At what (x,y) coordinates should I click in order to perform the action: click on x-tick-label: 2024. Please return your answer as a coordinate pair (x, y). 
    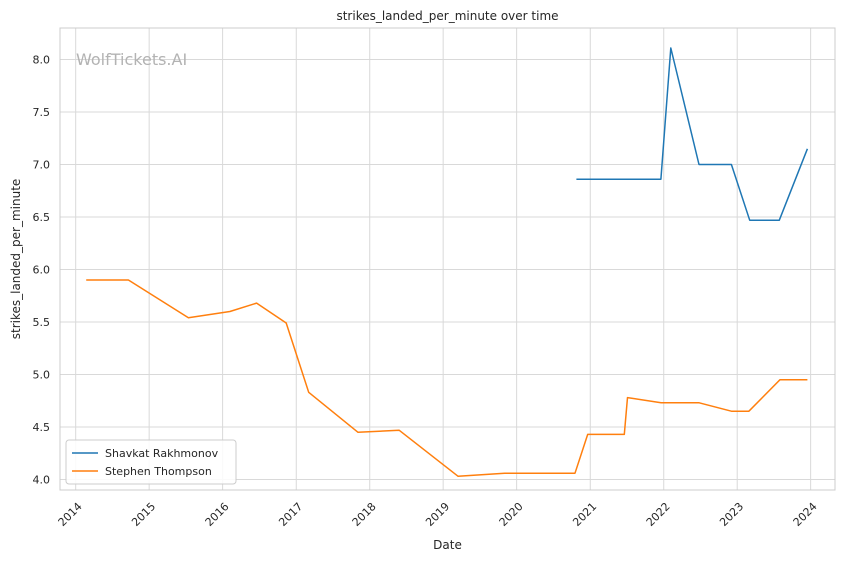
    Looking at the image, I should click on (805, 514).